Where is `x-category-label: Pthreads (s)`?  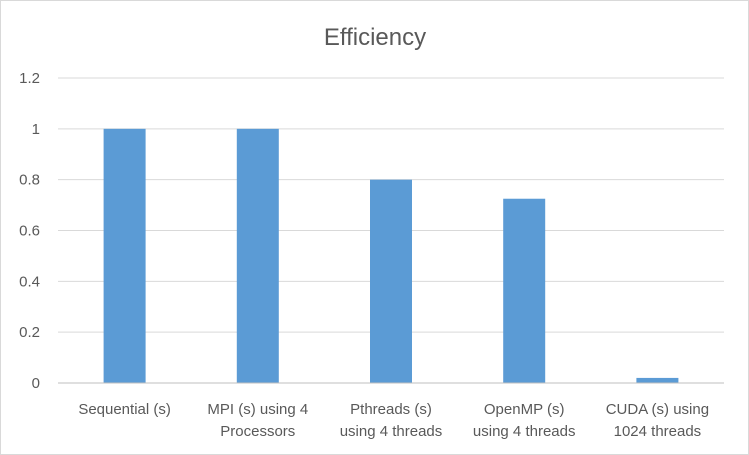 x-category-label: Pthreads (s) is located at coordinates (391, 409).